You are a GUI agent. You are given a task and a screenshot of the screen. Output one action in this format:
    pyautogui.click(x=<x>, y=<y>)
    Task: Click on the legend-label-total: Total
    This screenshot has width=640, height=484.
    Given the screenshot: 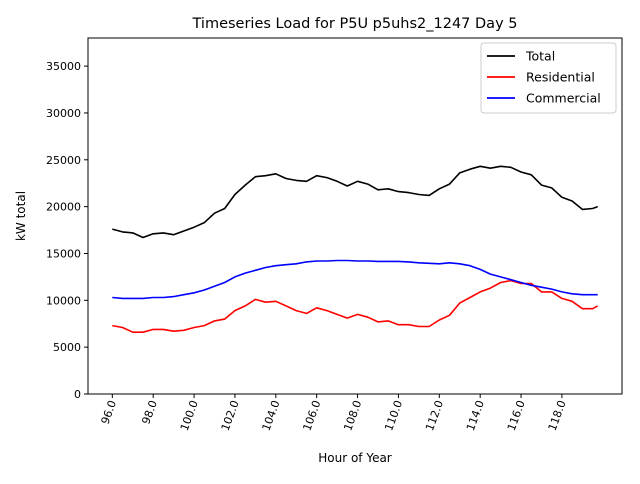 What is the action you would take?
    pyautogui.click(x=540, y=56)
    